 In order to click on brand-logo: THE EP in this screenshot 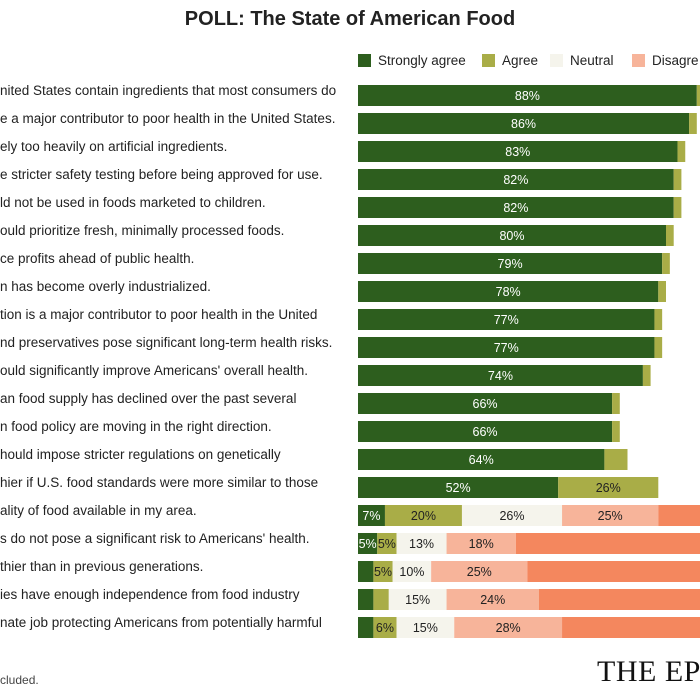, I will do `click(648, 671)`.